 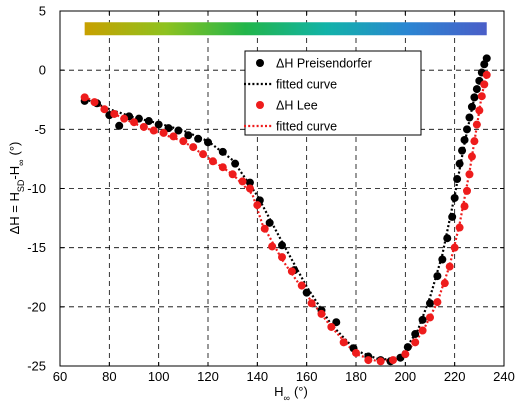 I want to click on x-tick-label: 60, so click(x=60, y=376).